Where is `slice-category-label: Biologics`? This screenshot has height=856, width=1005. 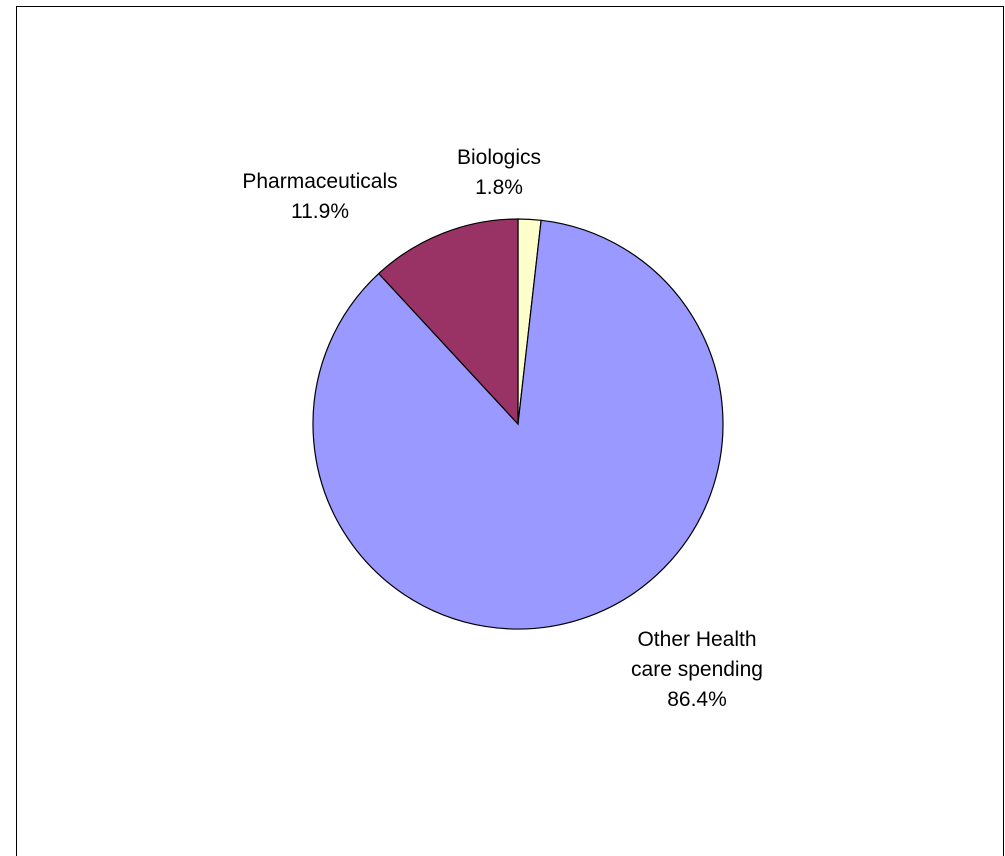
slice-category-label: Biologics is located at coordinates (499, 157).